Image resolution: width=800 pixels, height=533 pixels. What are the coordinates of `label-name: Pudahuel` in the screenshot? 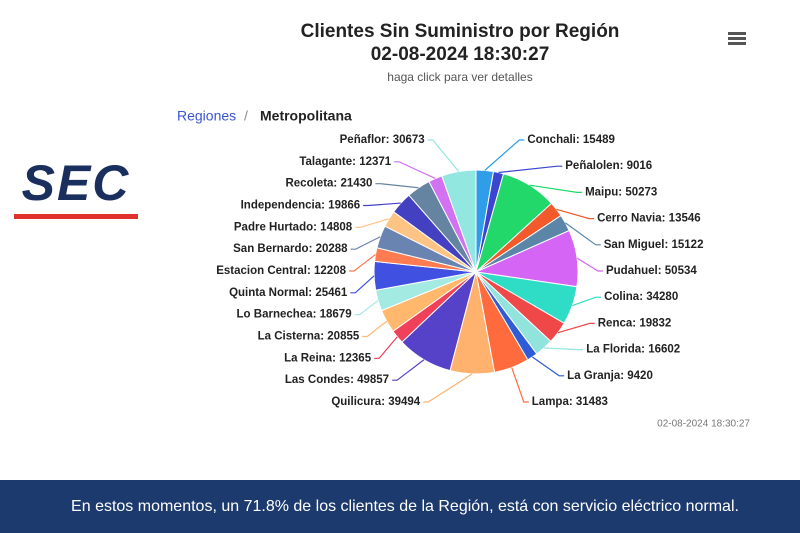 It's located at (632, 271).